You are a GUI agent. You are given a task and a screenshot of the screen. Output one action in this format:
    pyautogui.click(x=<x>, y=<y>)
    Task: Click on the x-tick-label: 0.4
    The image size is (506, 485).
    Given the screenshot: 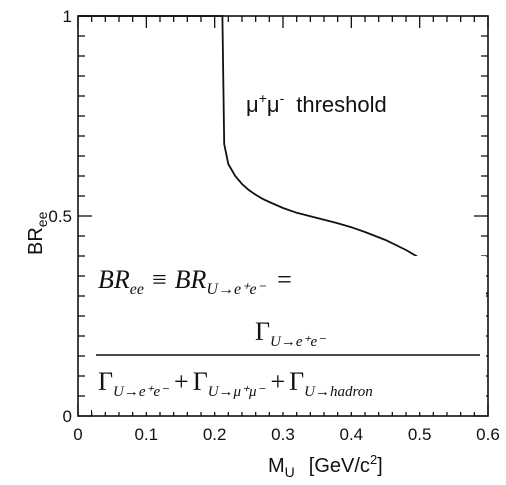 What is the action you would take?
    pyautogui.click(x=352, y=434)
    